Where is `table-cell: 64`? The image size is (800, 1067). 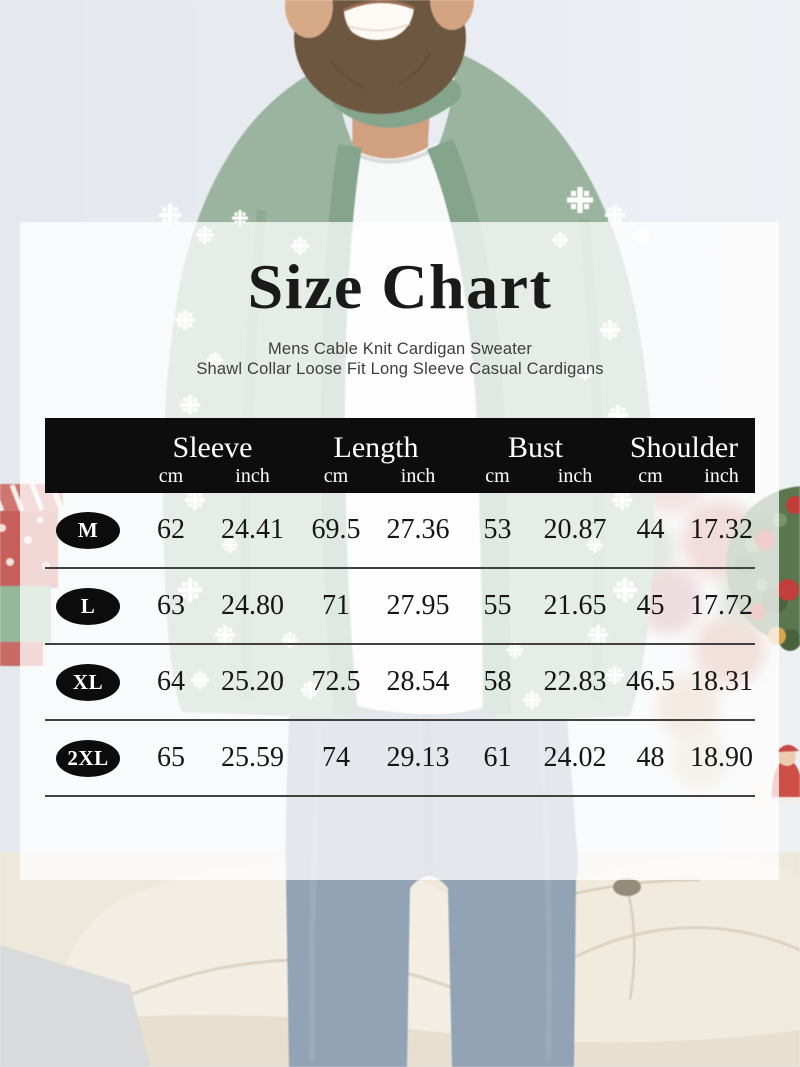
table-cell: 64 is located at coordinates (171, 681).